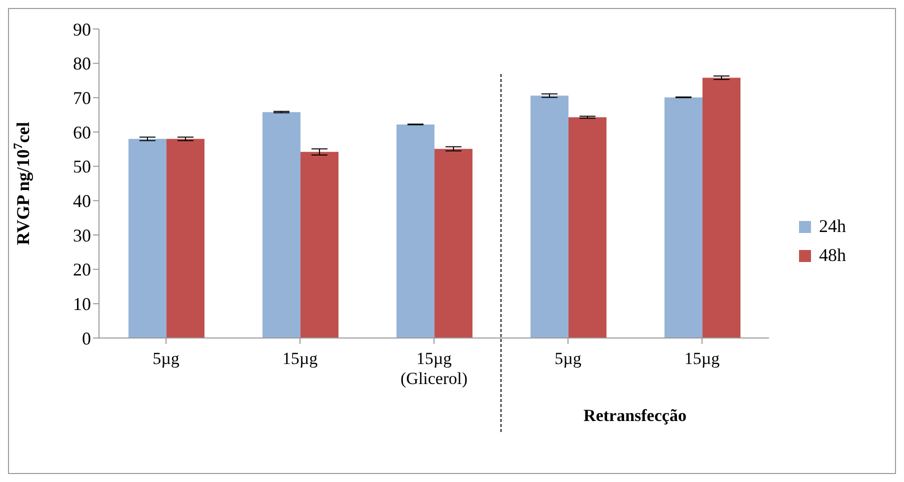  I want to click on x-tick-label: 15µg (Glicerol), so click(434, 368).